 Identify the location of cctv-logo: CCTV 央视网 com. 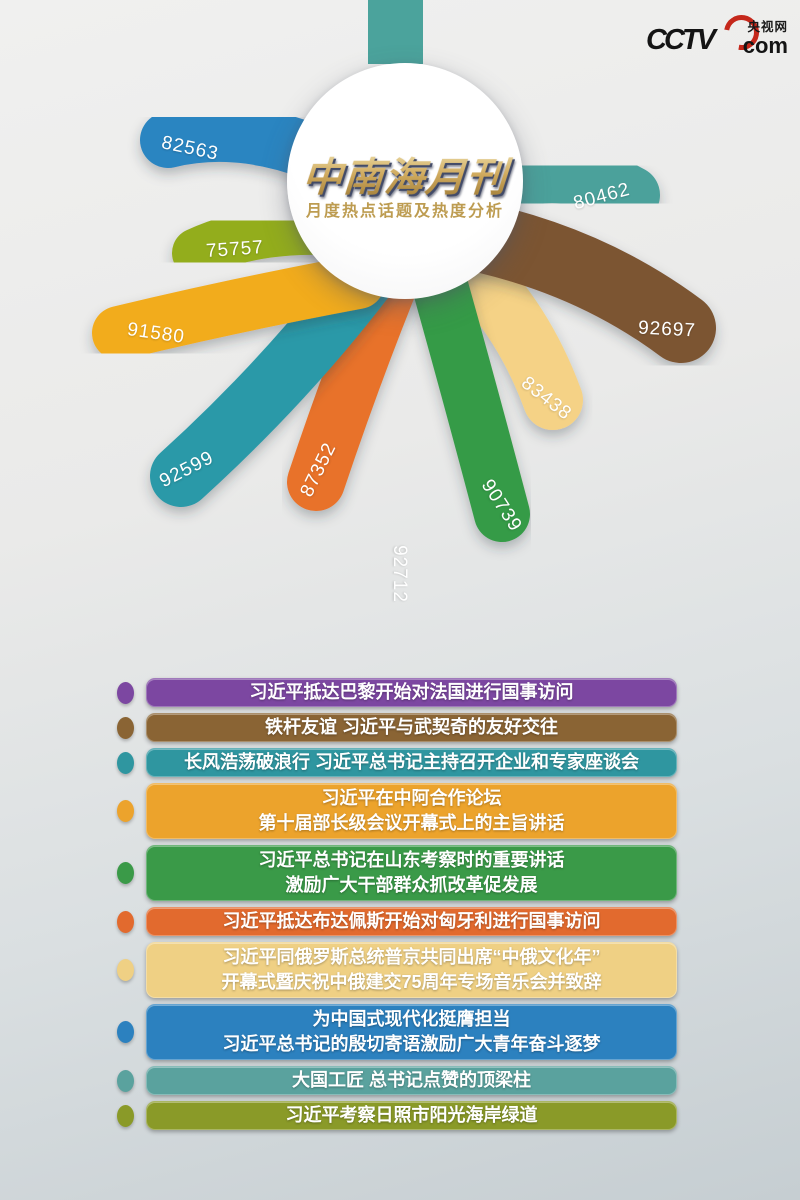
(717, 34).